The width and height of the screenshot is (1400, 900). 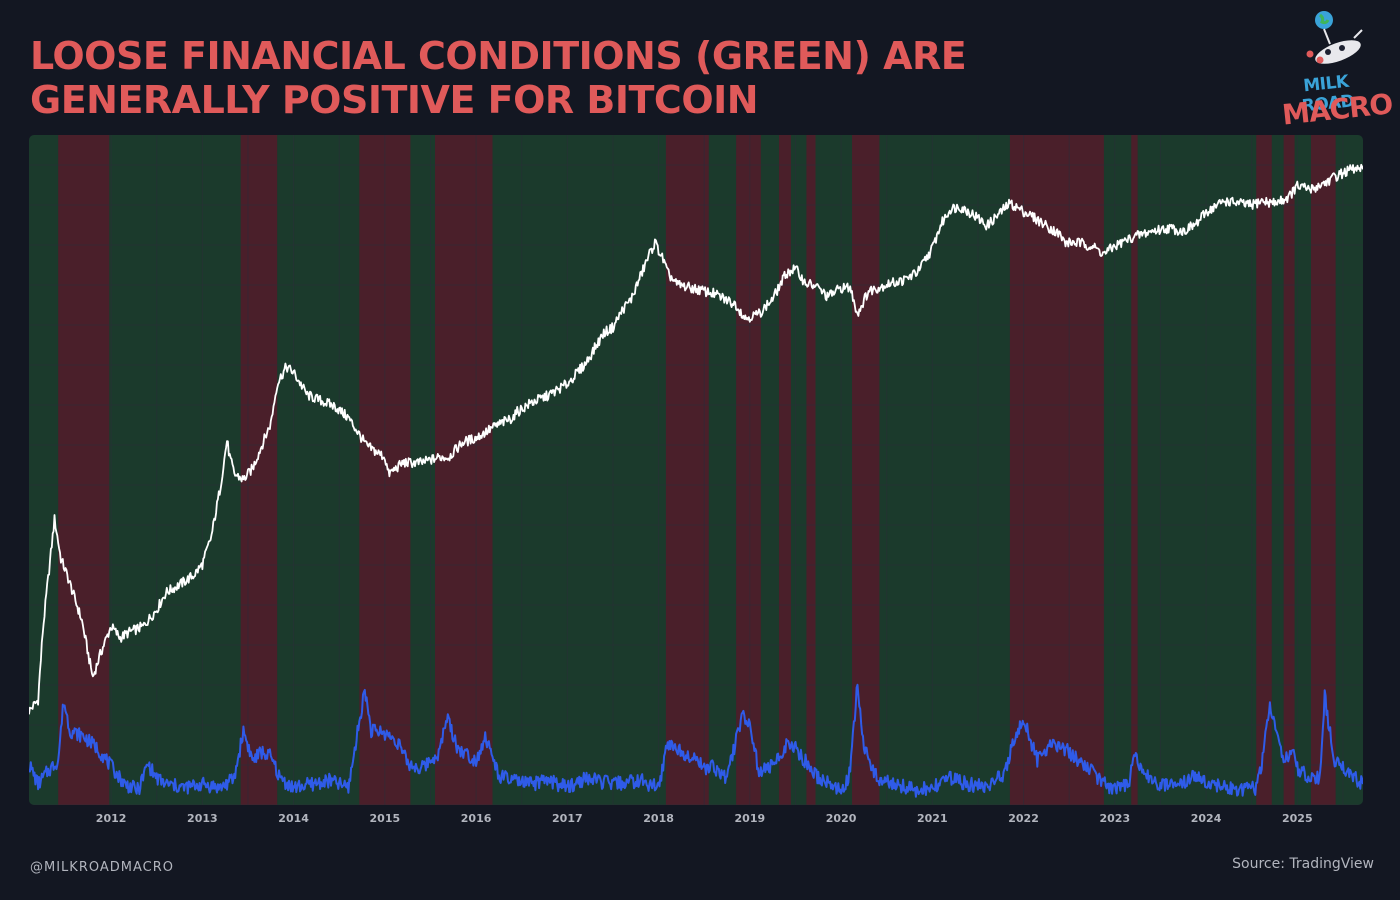 What do you see at coordinates (1303, 864) in the screenshot?
I see `source-label: Source: TradingView` at bounding box center [1303, 864].